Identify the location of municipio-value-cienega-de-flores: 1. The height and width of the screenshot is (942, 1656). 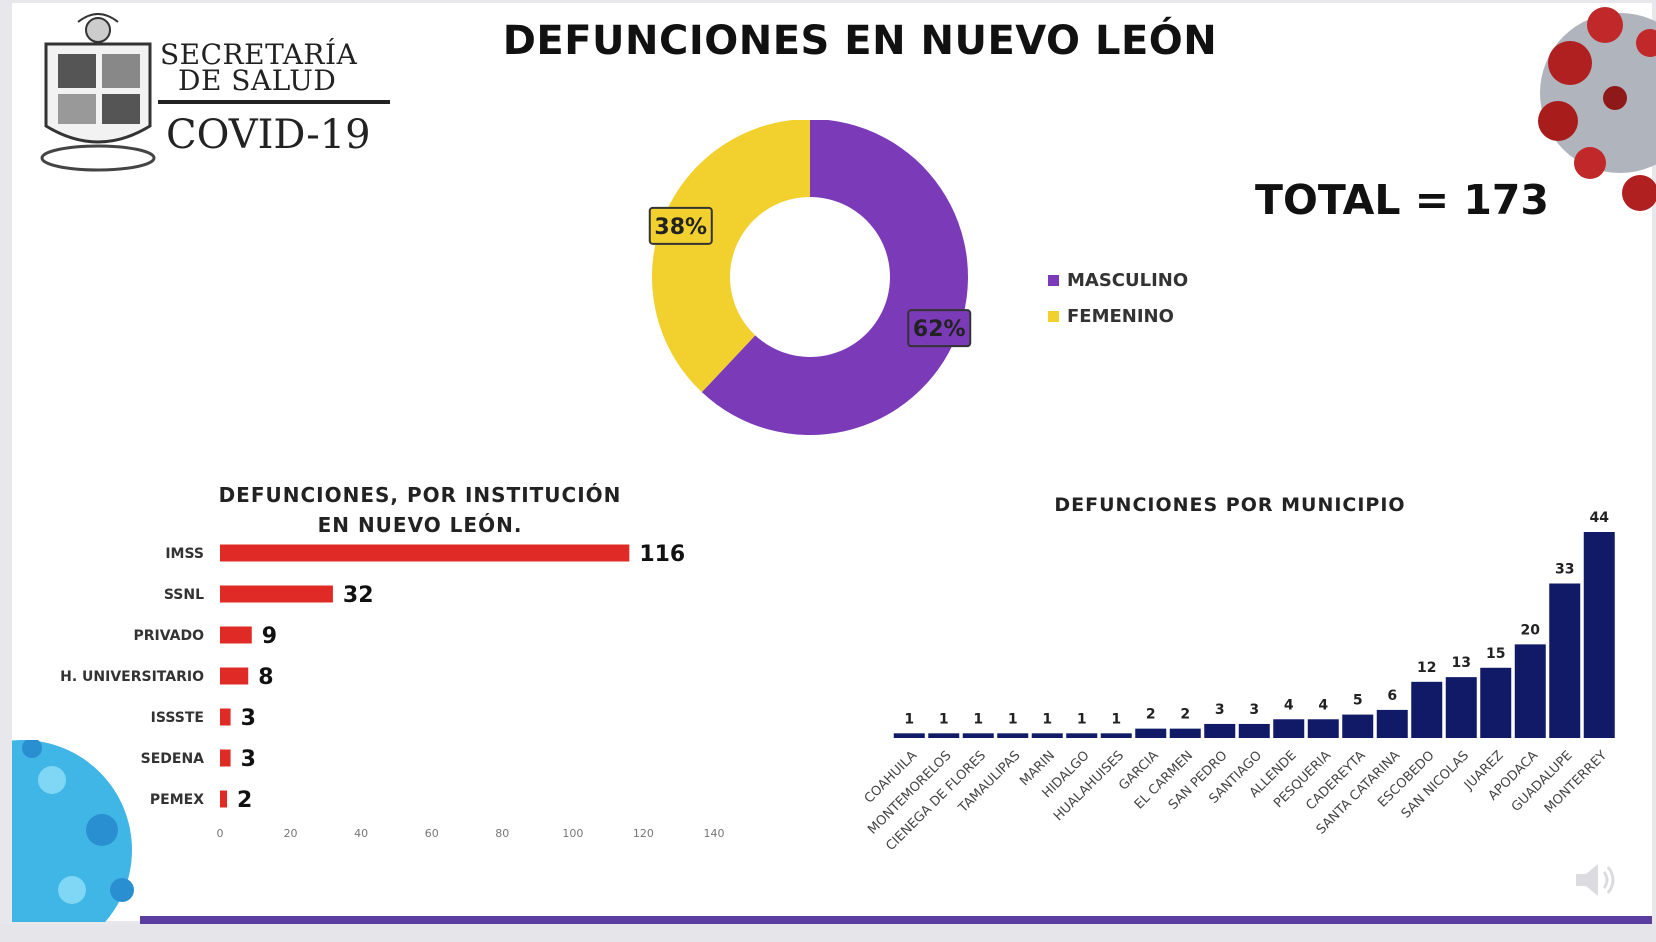
(978, 719).